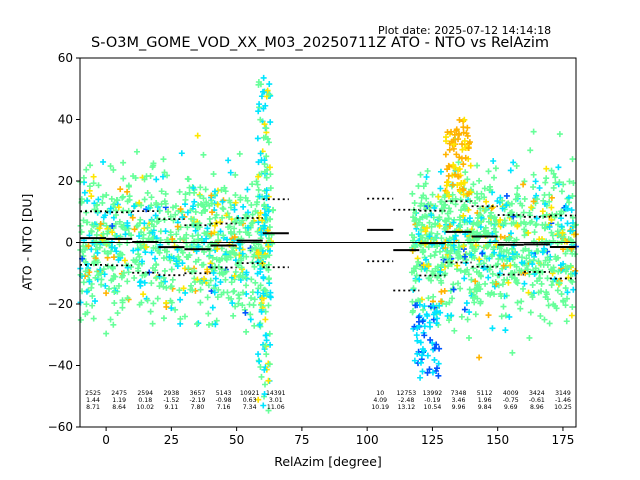  What do you see at coordinates (276, 407) in the screenshot?
I see `bin-std-label: 11.06` at bounding box center [276, 407].